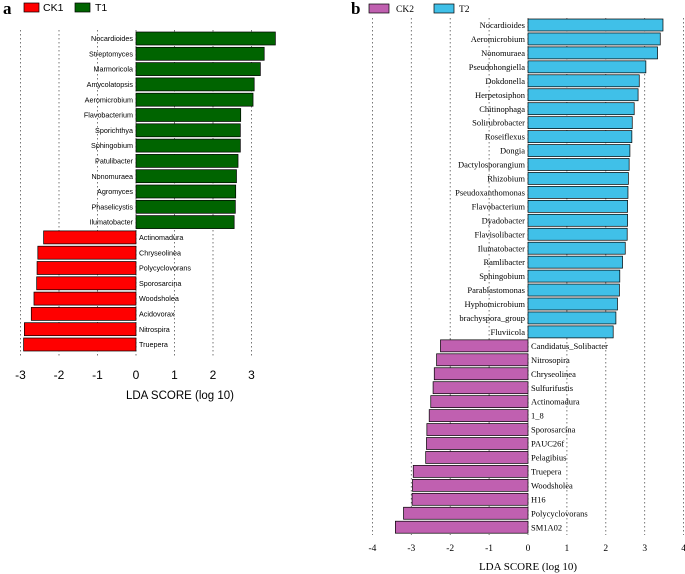 This screenshot has width=685, height=574. I want to click on bar-T2-Parablastomonas, so click(573, 290).